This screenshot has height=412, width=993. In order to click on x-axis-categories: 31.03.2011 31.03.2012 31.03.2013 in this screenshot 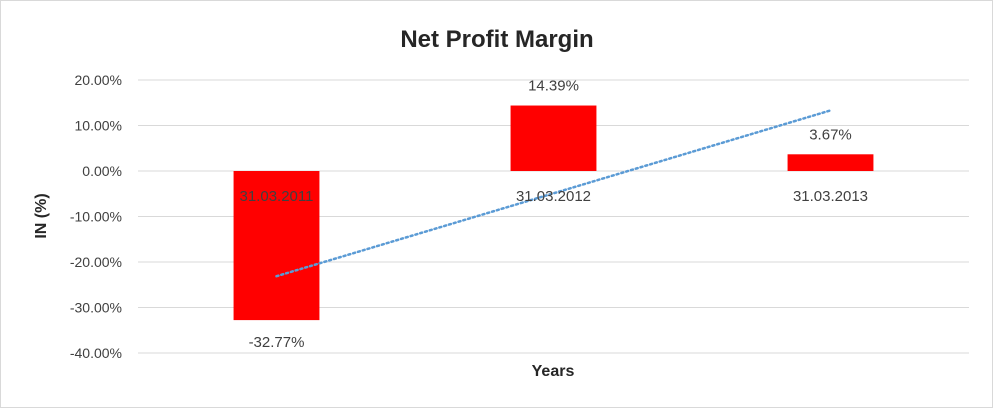, I will do `click(554, 196)`.